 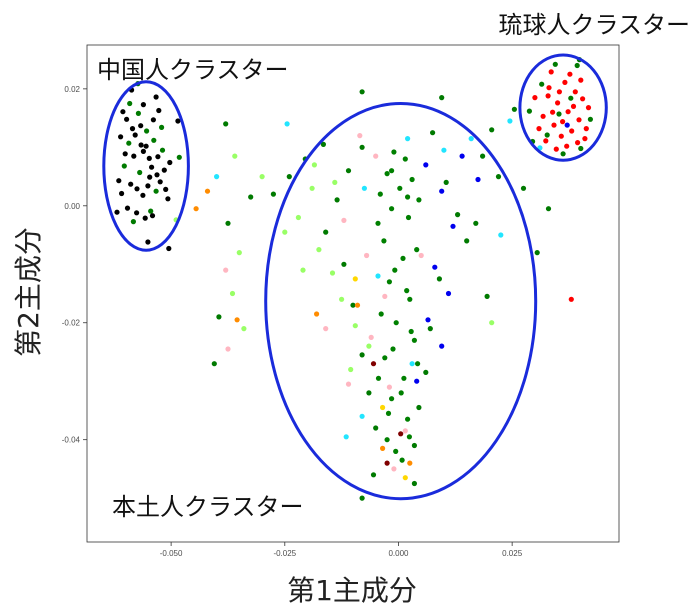 I want to click on x-tick-label-3: 0.025, so click(x=512, y=553).